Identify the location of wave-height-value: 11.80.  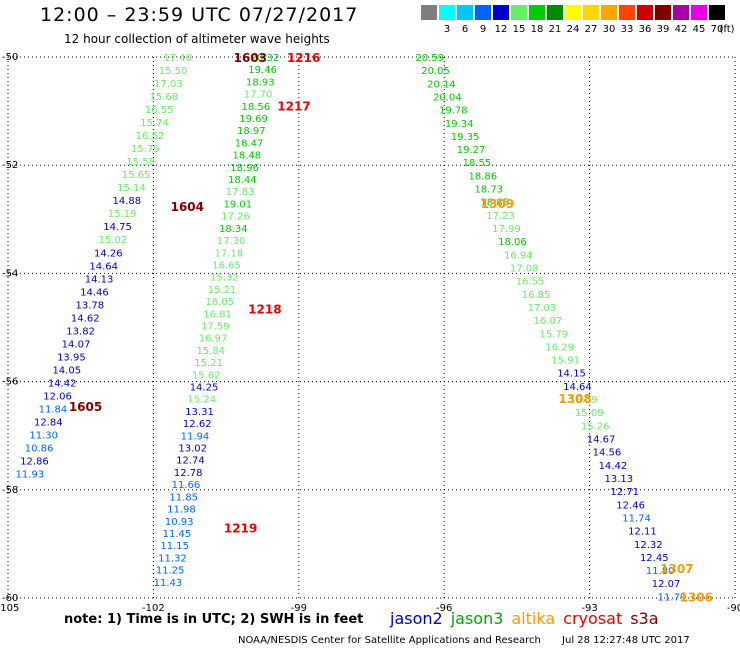
(660, 571).